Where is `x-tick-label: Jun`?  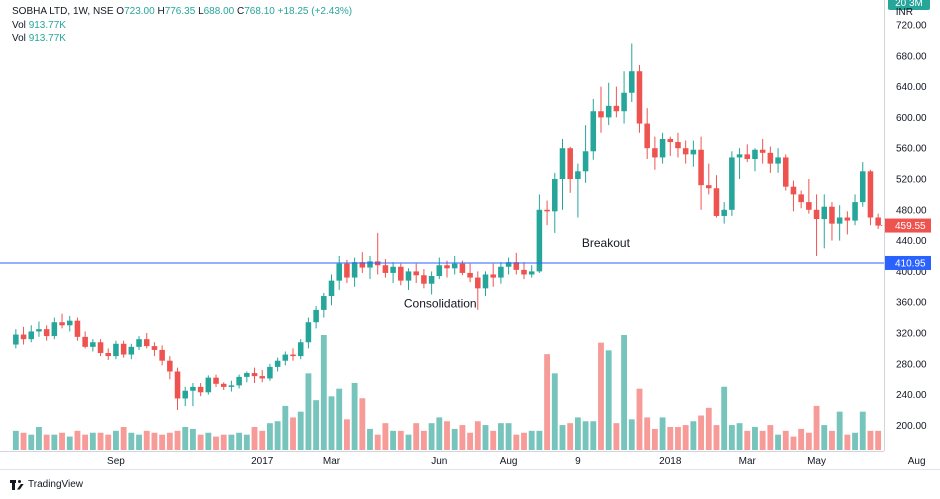 x-tick-label: Jun is located at coordinates (439, 461).